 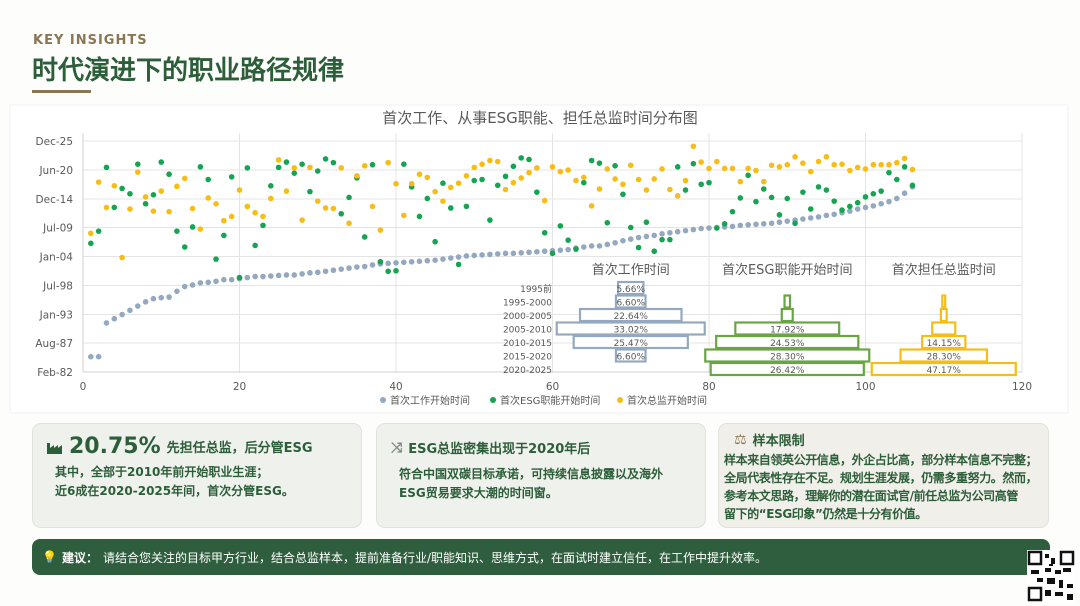 What do you see at coordinates (944, 270) in the screenshot?
I see `pyramid-title: 首次担任总监时间` at bounding box center [944, 270].